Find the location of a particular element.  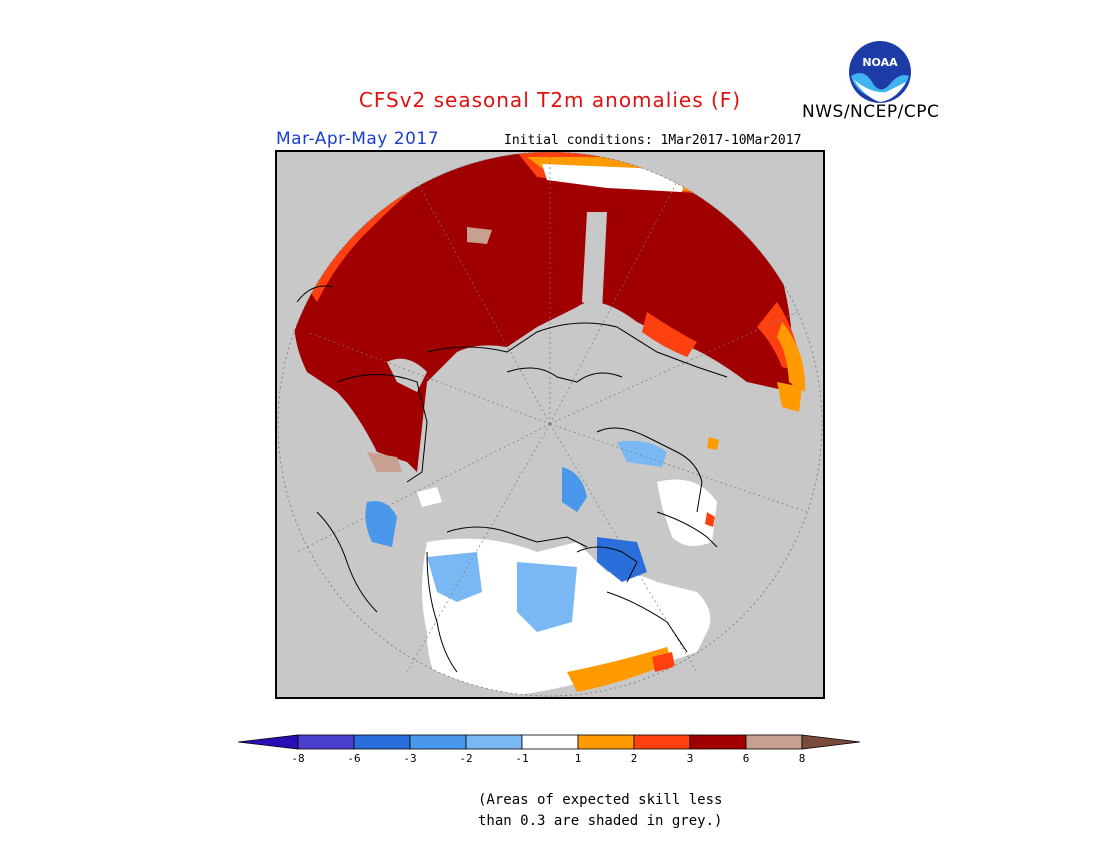

colorbar is located at coordinates (549, 742).